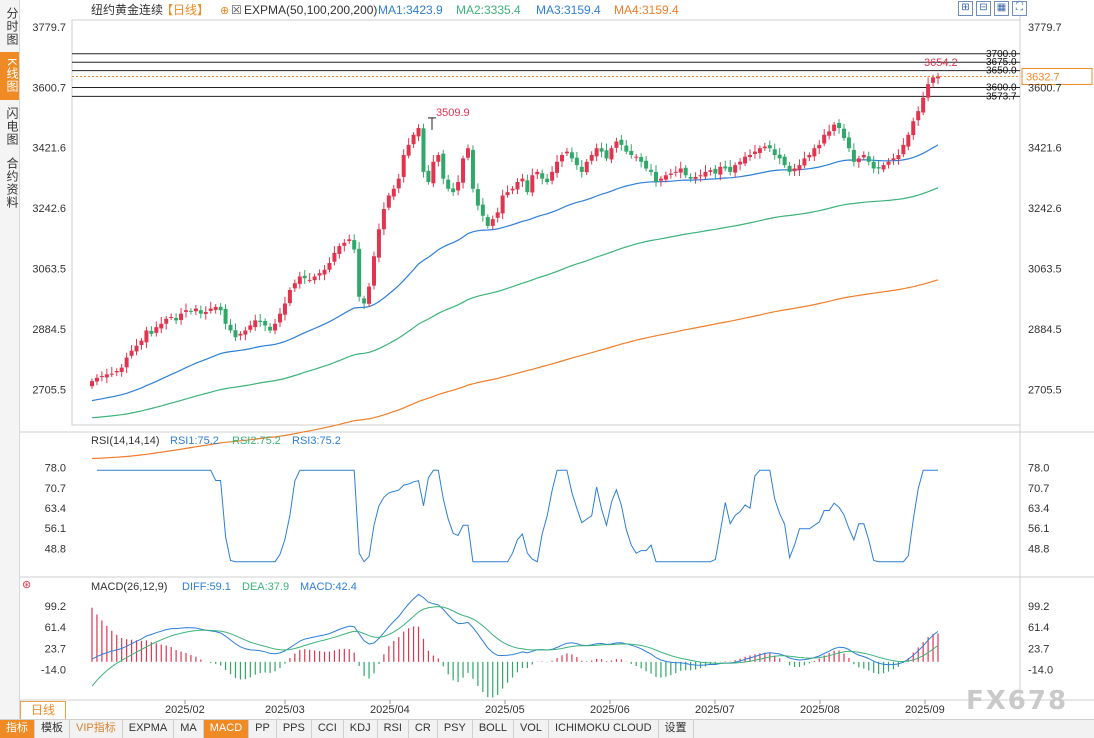 This screenshot has width=1094, height=738. I want to click on macd-y-tick-left: 23.7, so click(55, 649).